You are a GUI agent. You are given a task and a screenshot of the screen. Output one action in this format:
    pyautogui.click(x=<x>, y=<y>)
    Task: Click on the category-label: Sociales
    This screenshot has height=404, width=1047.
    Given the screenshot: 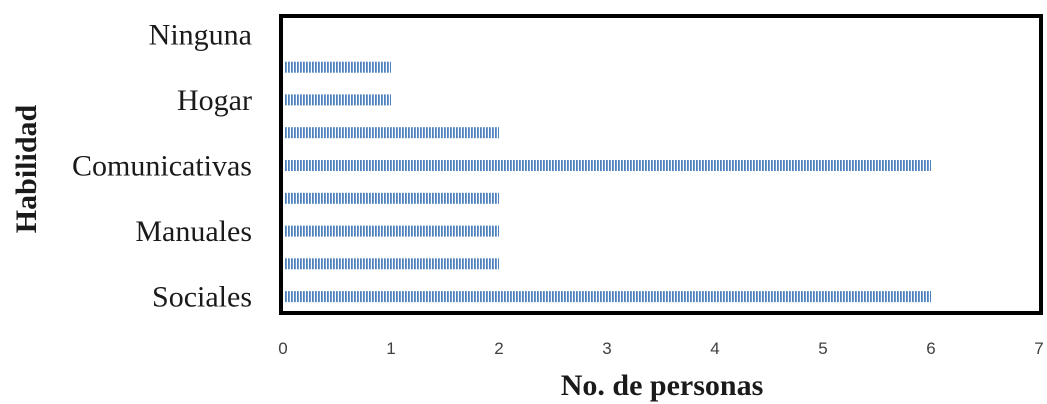 What is the action you would take?
    pyautogui.click(x=202, y=297)
    